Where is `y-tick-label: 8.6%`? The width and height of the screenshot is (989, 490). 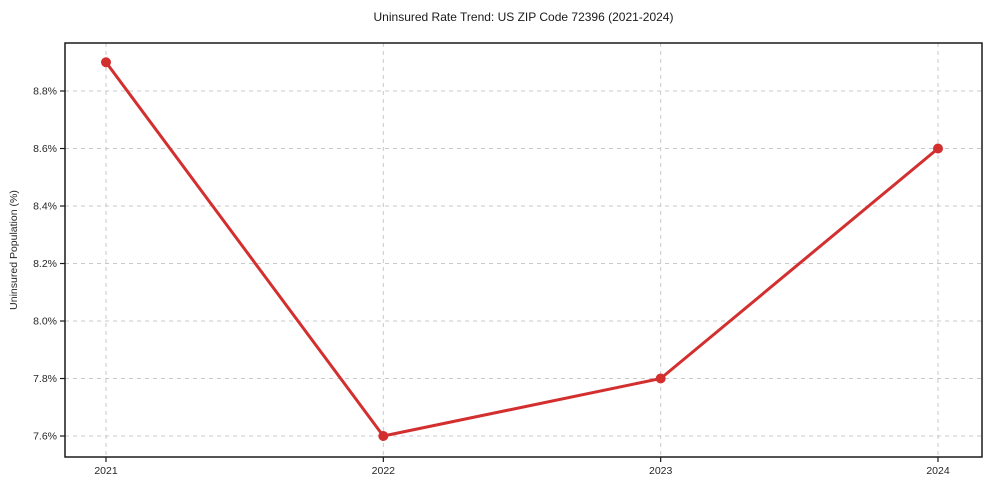 y-tick-label: 8.6% is located at coordinates (45, 149).